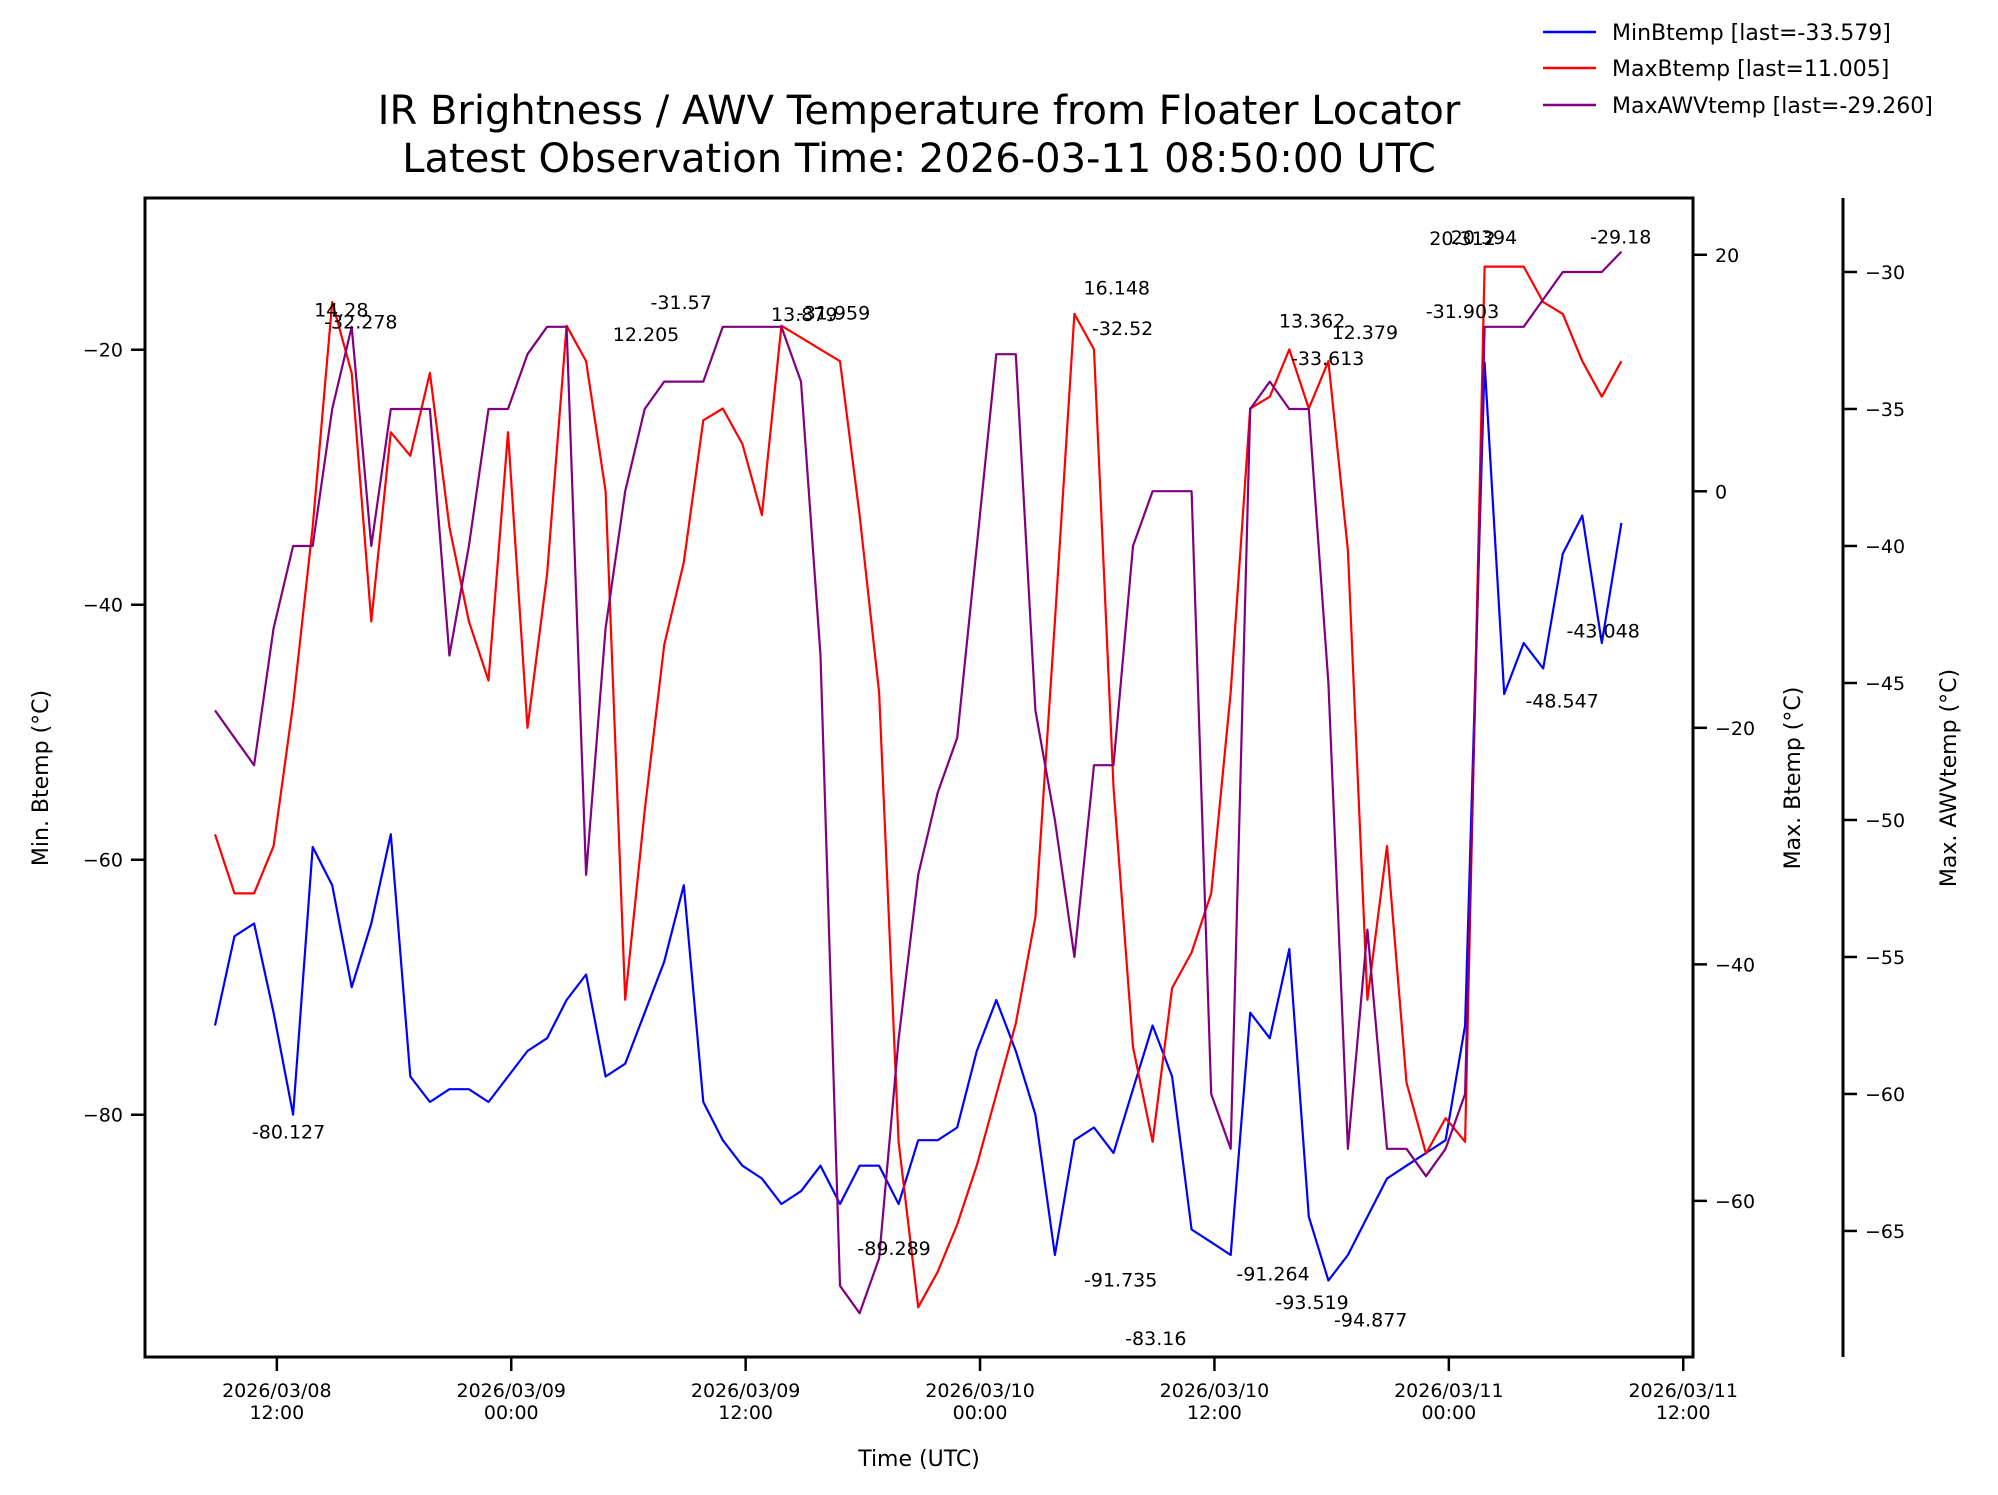 This screenshot has height=1495, width=1998. Describe the element at coordinates (1312, 321) in the screenshot. I see `annotation-label: 13.362` at that location.